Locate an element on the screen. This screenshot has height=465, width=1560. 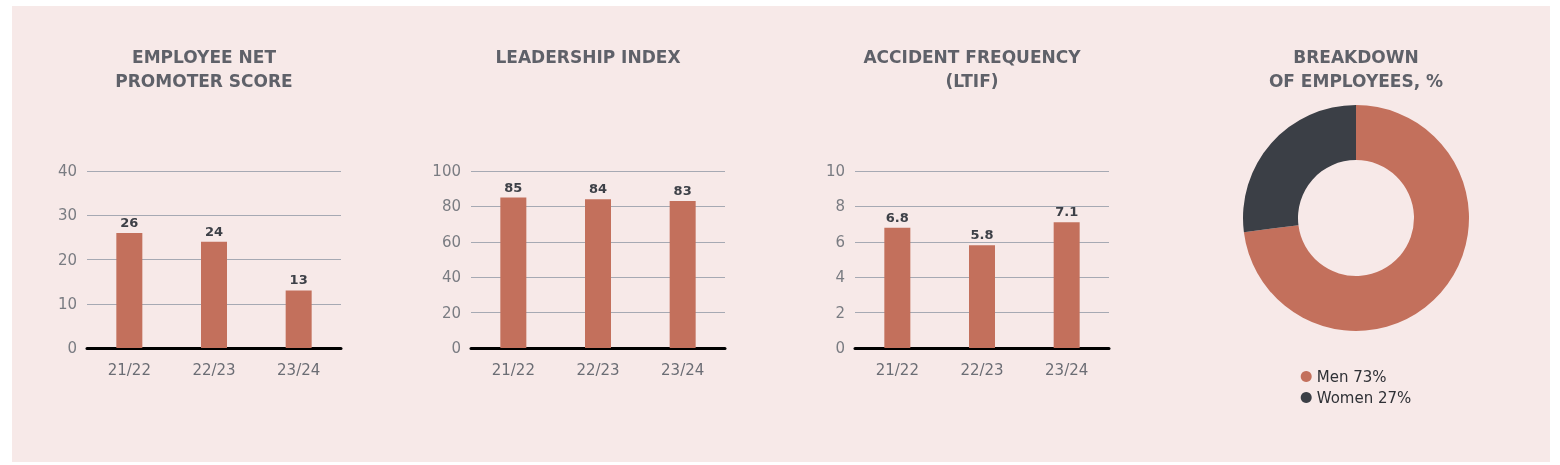
data-label: 26 is located at coordinates (129, 222).